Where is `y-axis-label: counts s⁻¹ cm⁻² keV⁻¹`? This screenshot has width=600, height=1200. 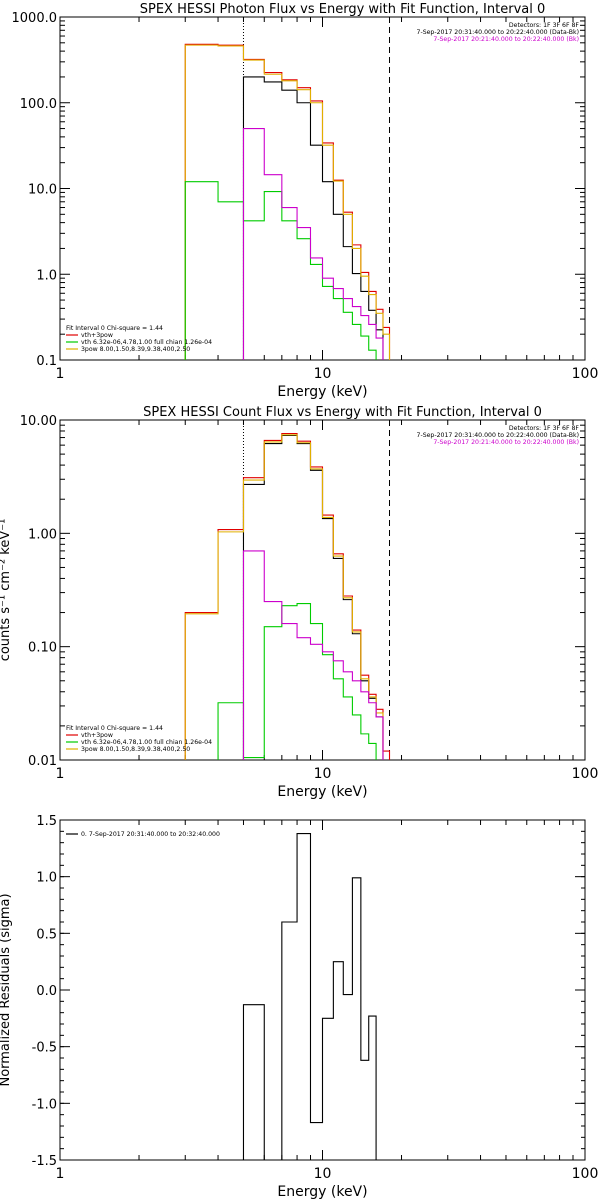 y-axis-label: counts s⁻¹ cm⁻² keV⁻¹ is located at coordinates (6, 590).